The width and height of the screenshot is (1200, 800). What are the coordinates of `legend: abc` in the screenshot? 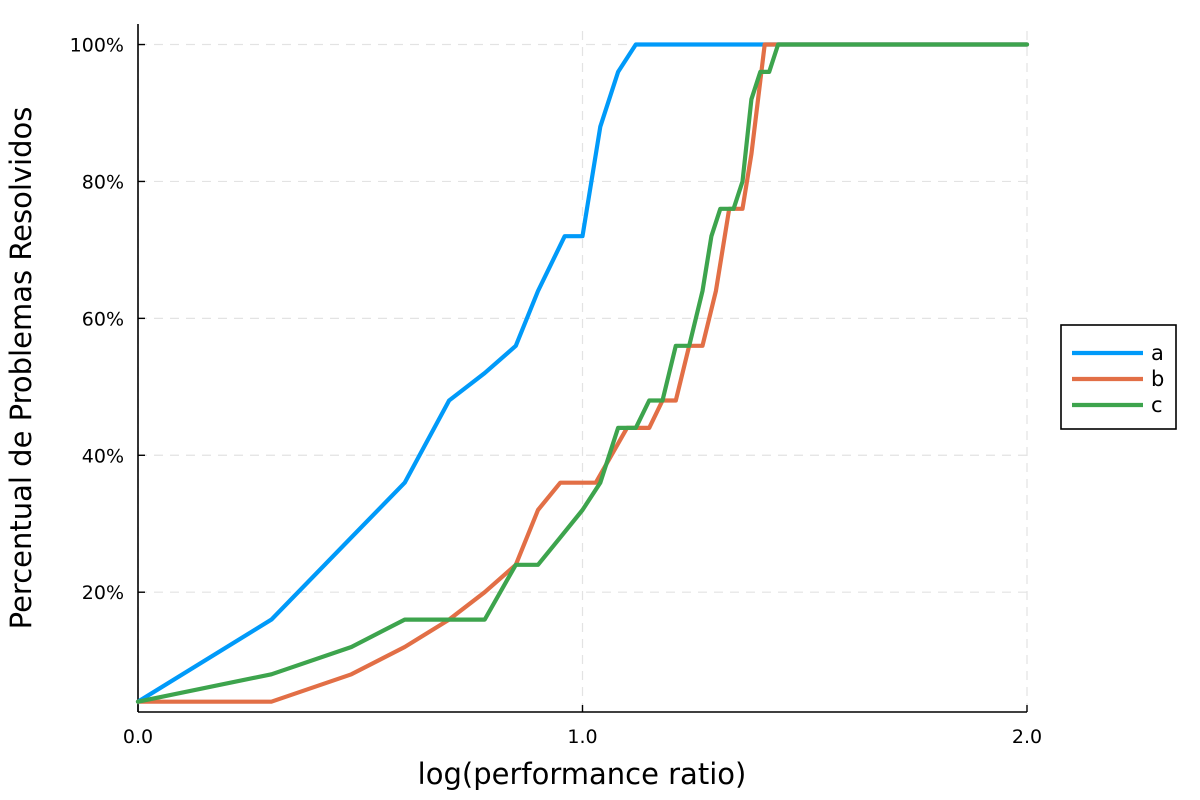 It's located at (1118, 377).